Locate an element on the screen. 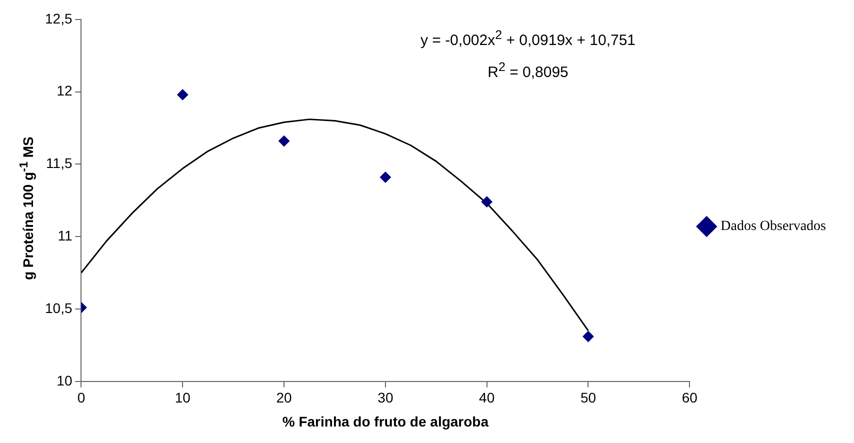 This screenshot has width=854, height=443. x-tick-label: 0 is located at coordinates (81, 398).